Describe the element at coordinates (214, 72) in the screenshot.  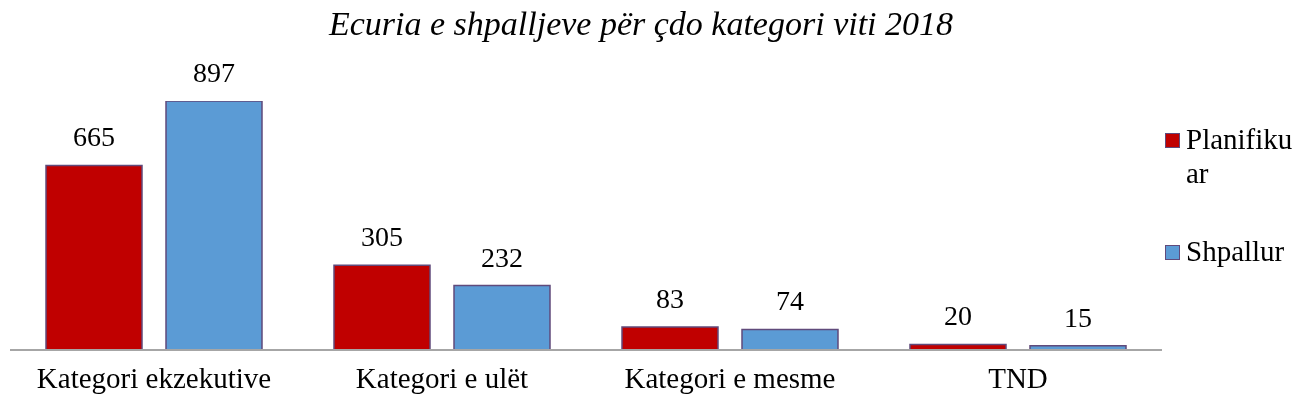
I see `data-label: 897` at that location.